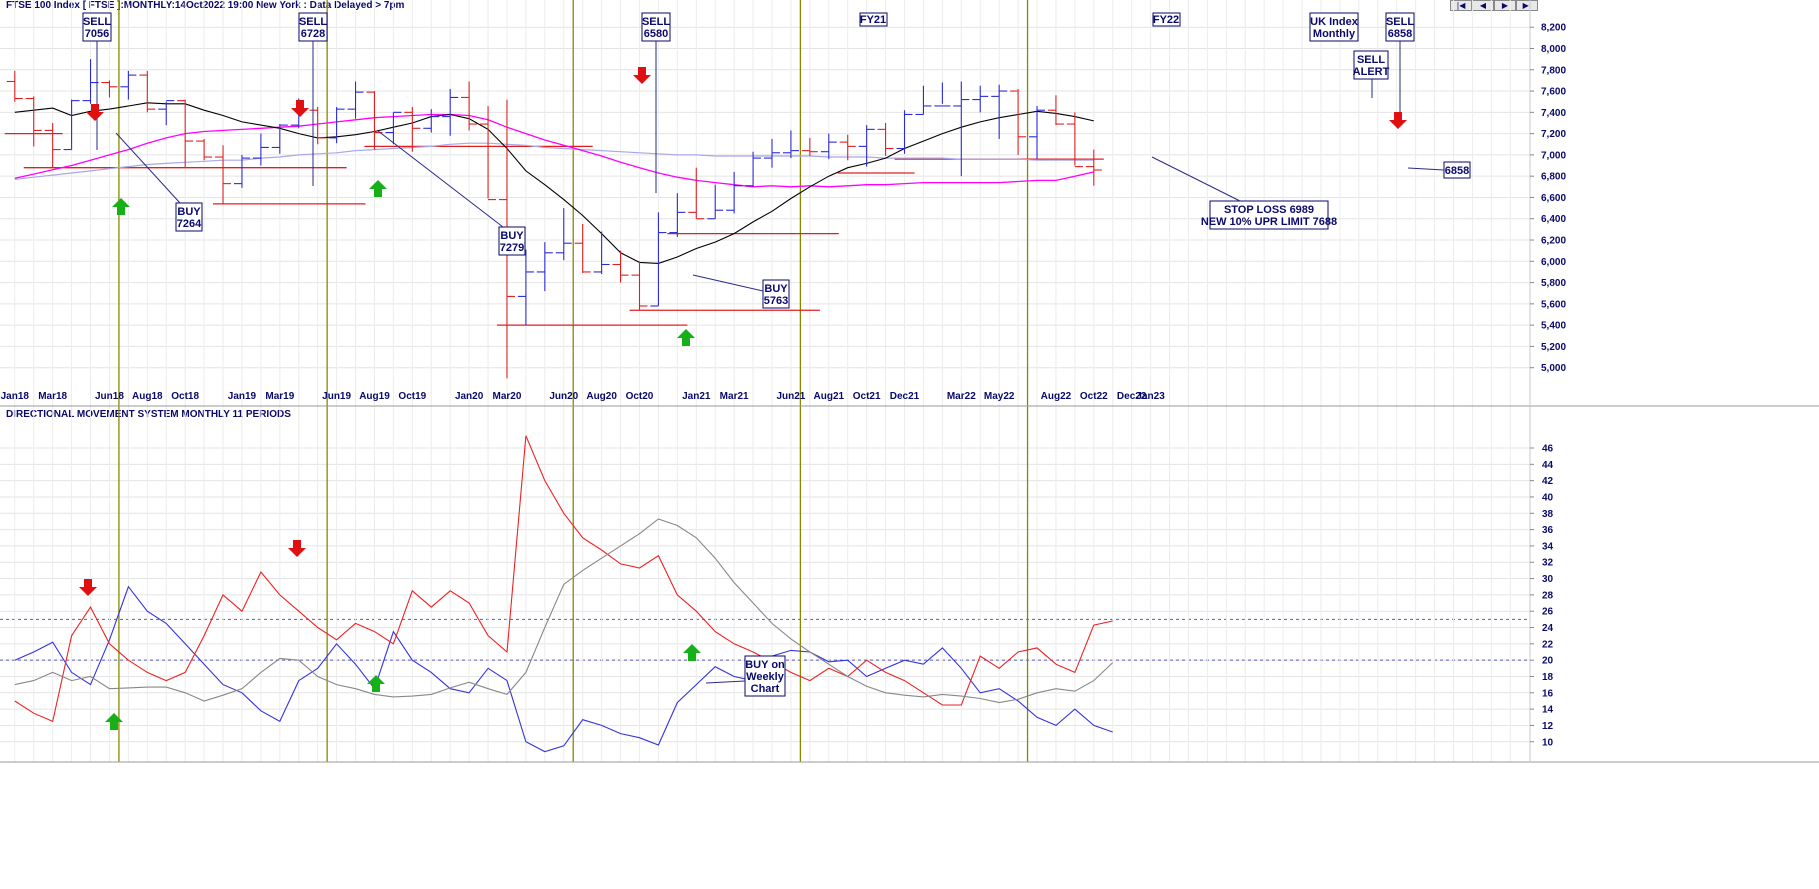 The image size is (1819, 889). What do you see at coordinates (776, 289) in the screenshot?
I see `buy-5763-box-text: BUY` at bounding box center [776, 289].